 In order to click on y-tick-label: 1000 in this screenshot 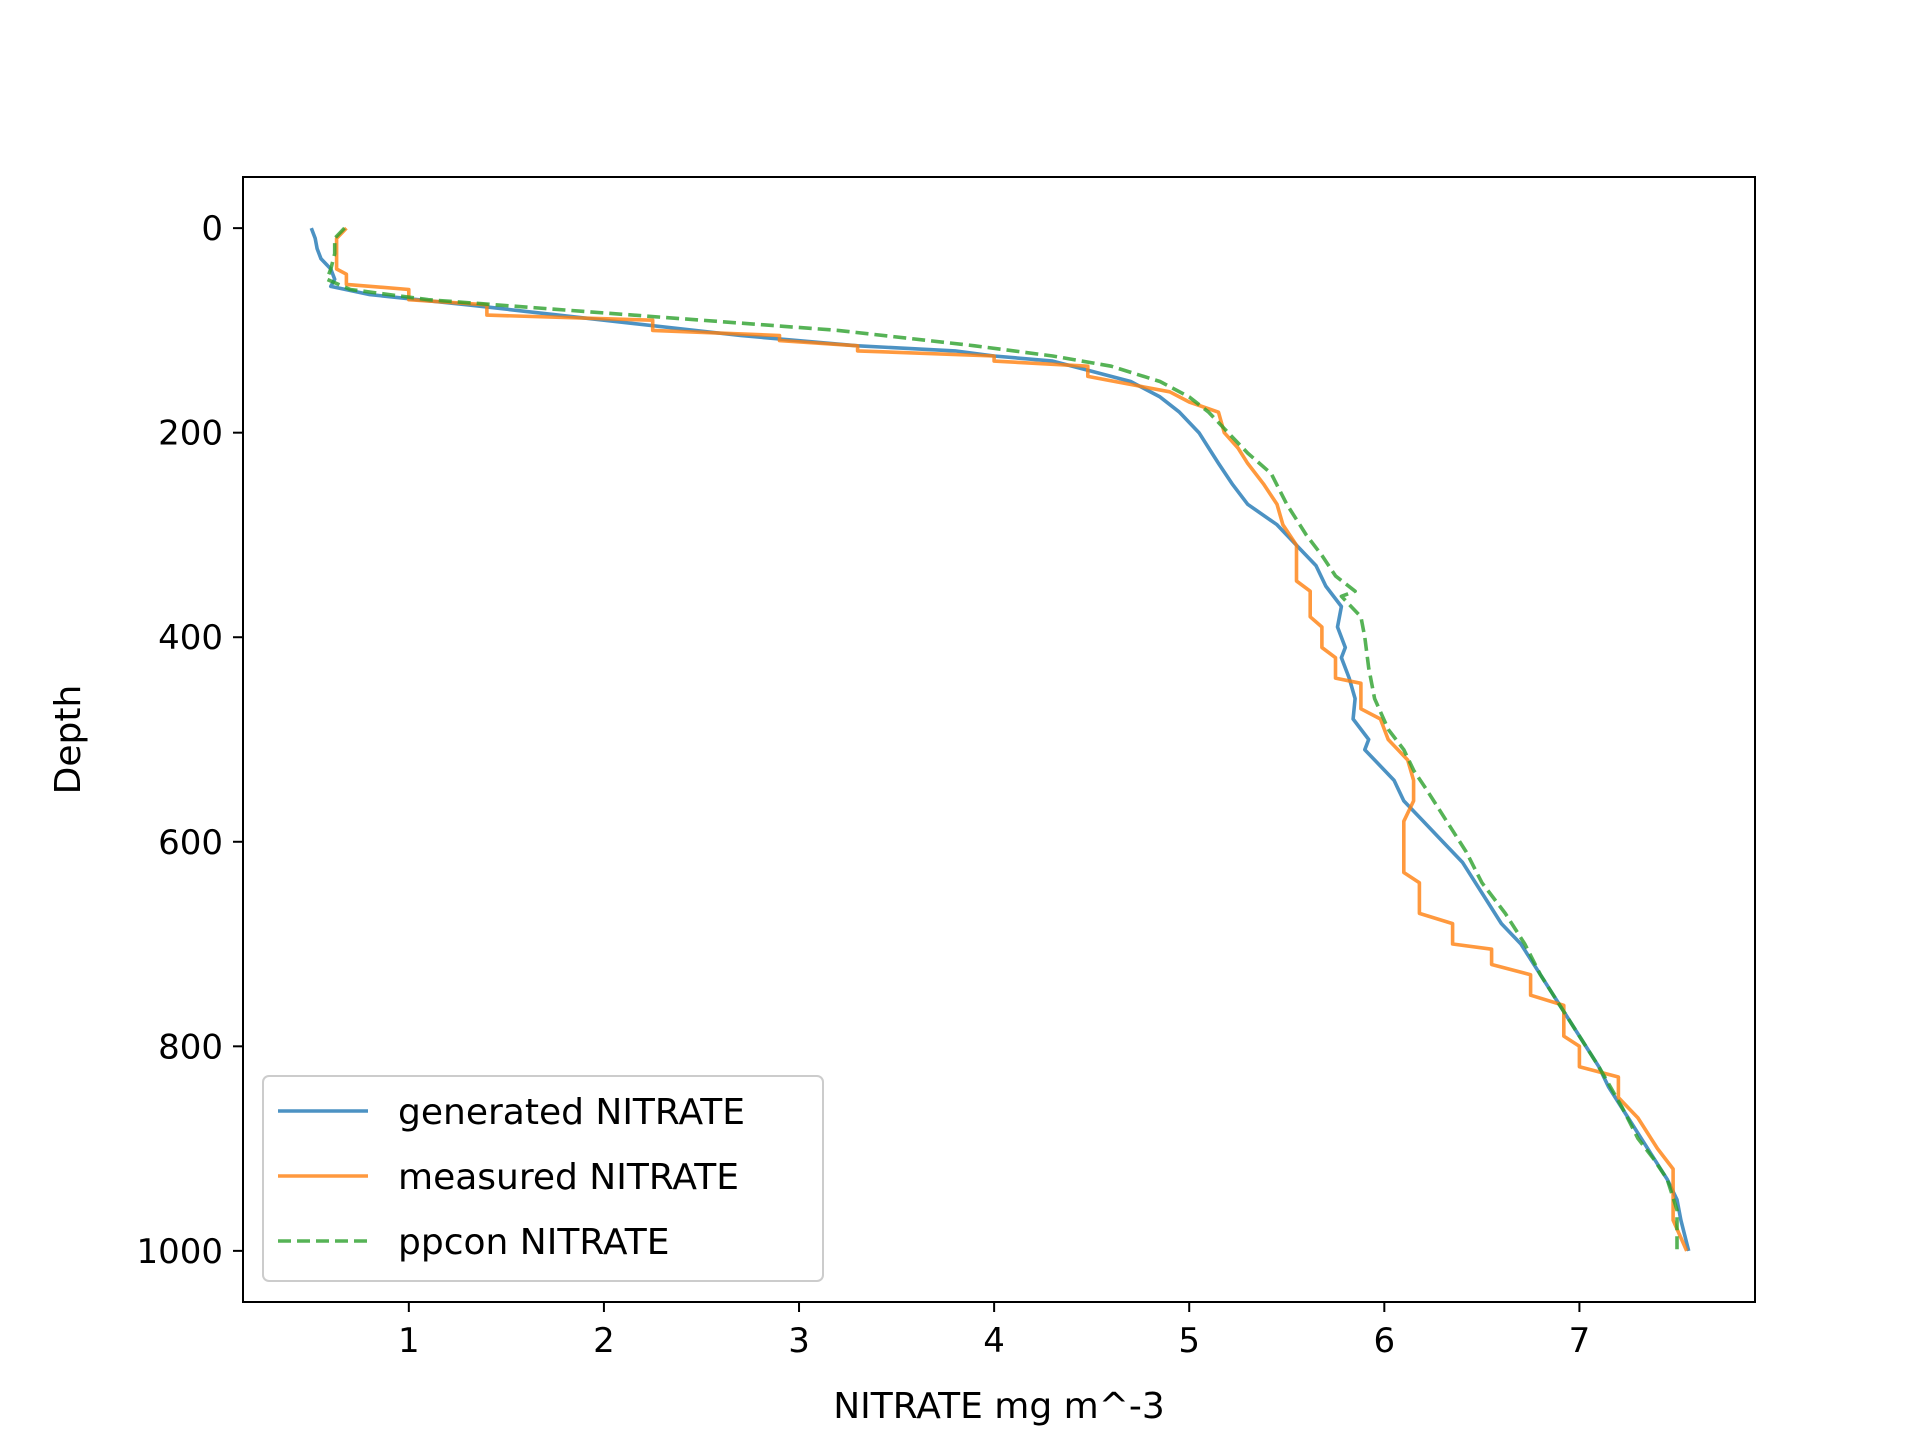, I will do `click(179, 1252)`.